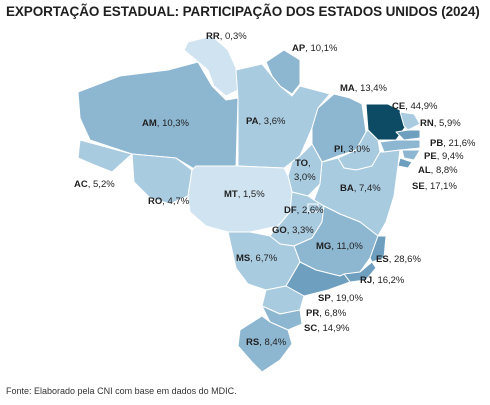 The height and width of the screenshot is (405, 490). What do you see at coordinates (427, 123) in the screenshot?
I see `label-code: RN` at bounding box center [427, 123].